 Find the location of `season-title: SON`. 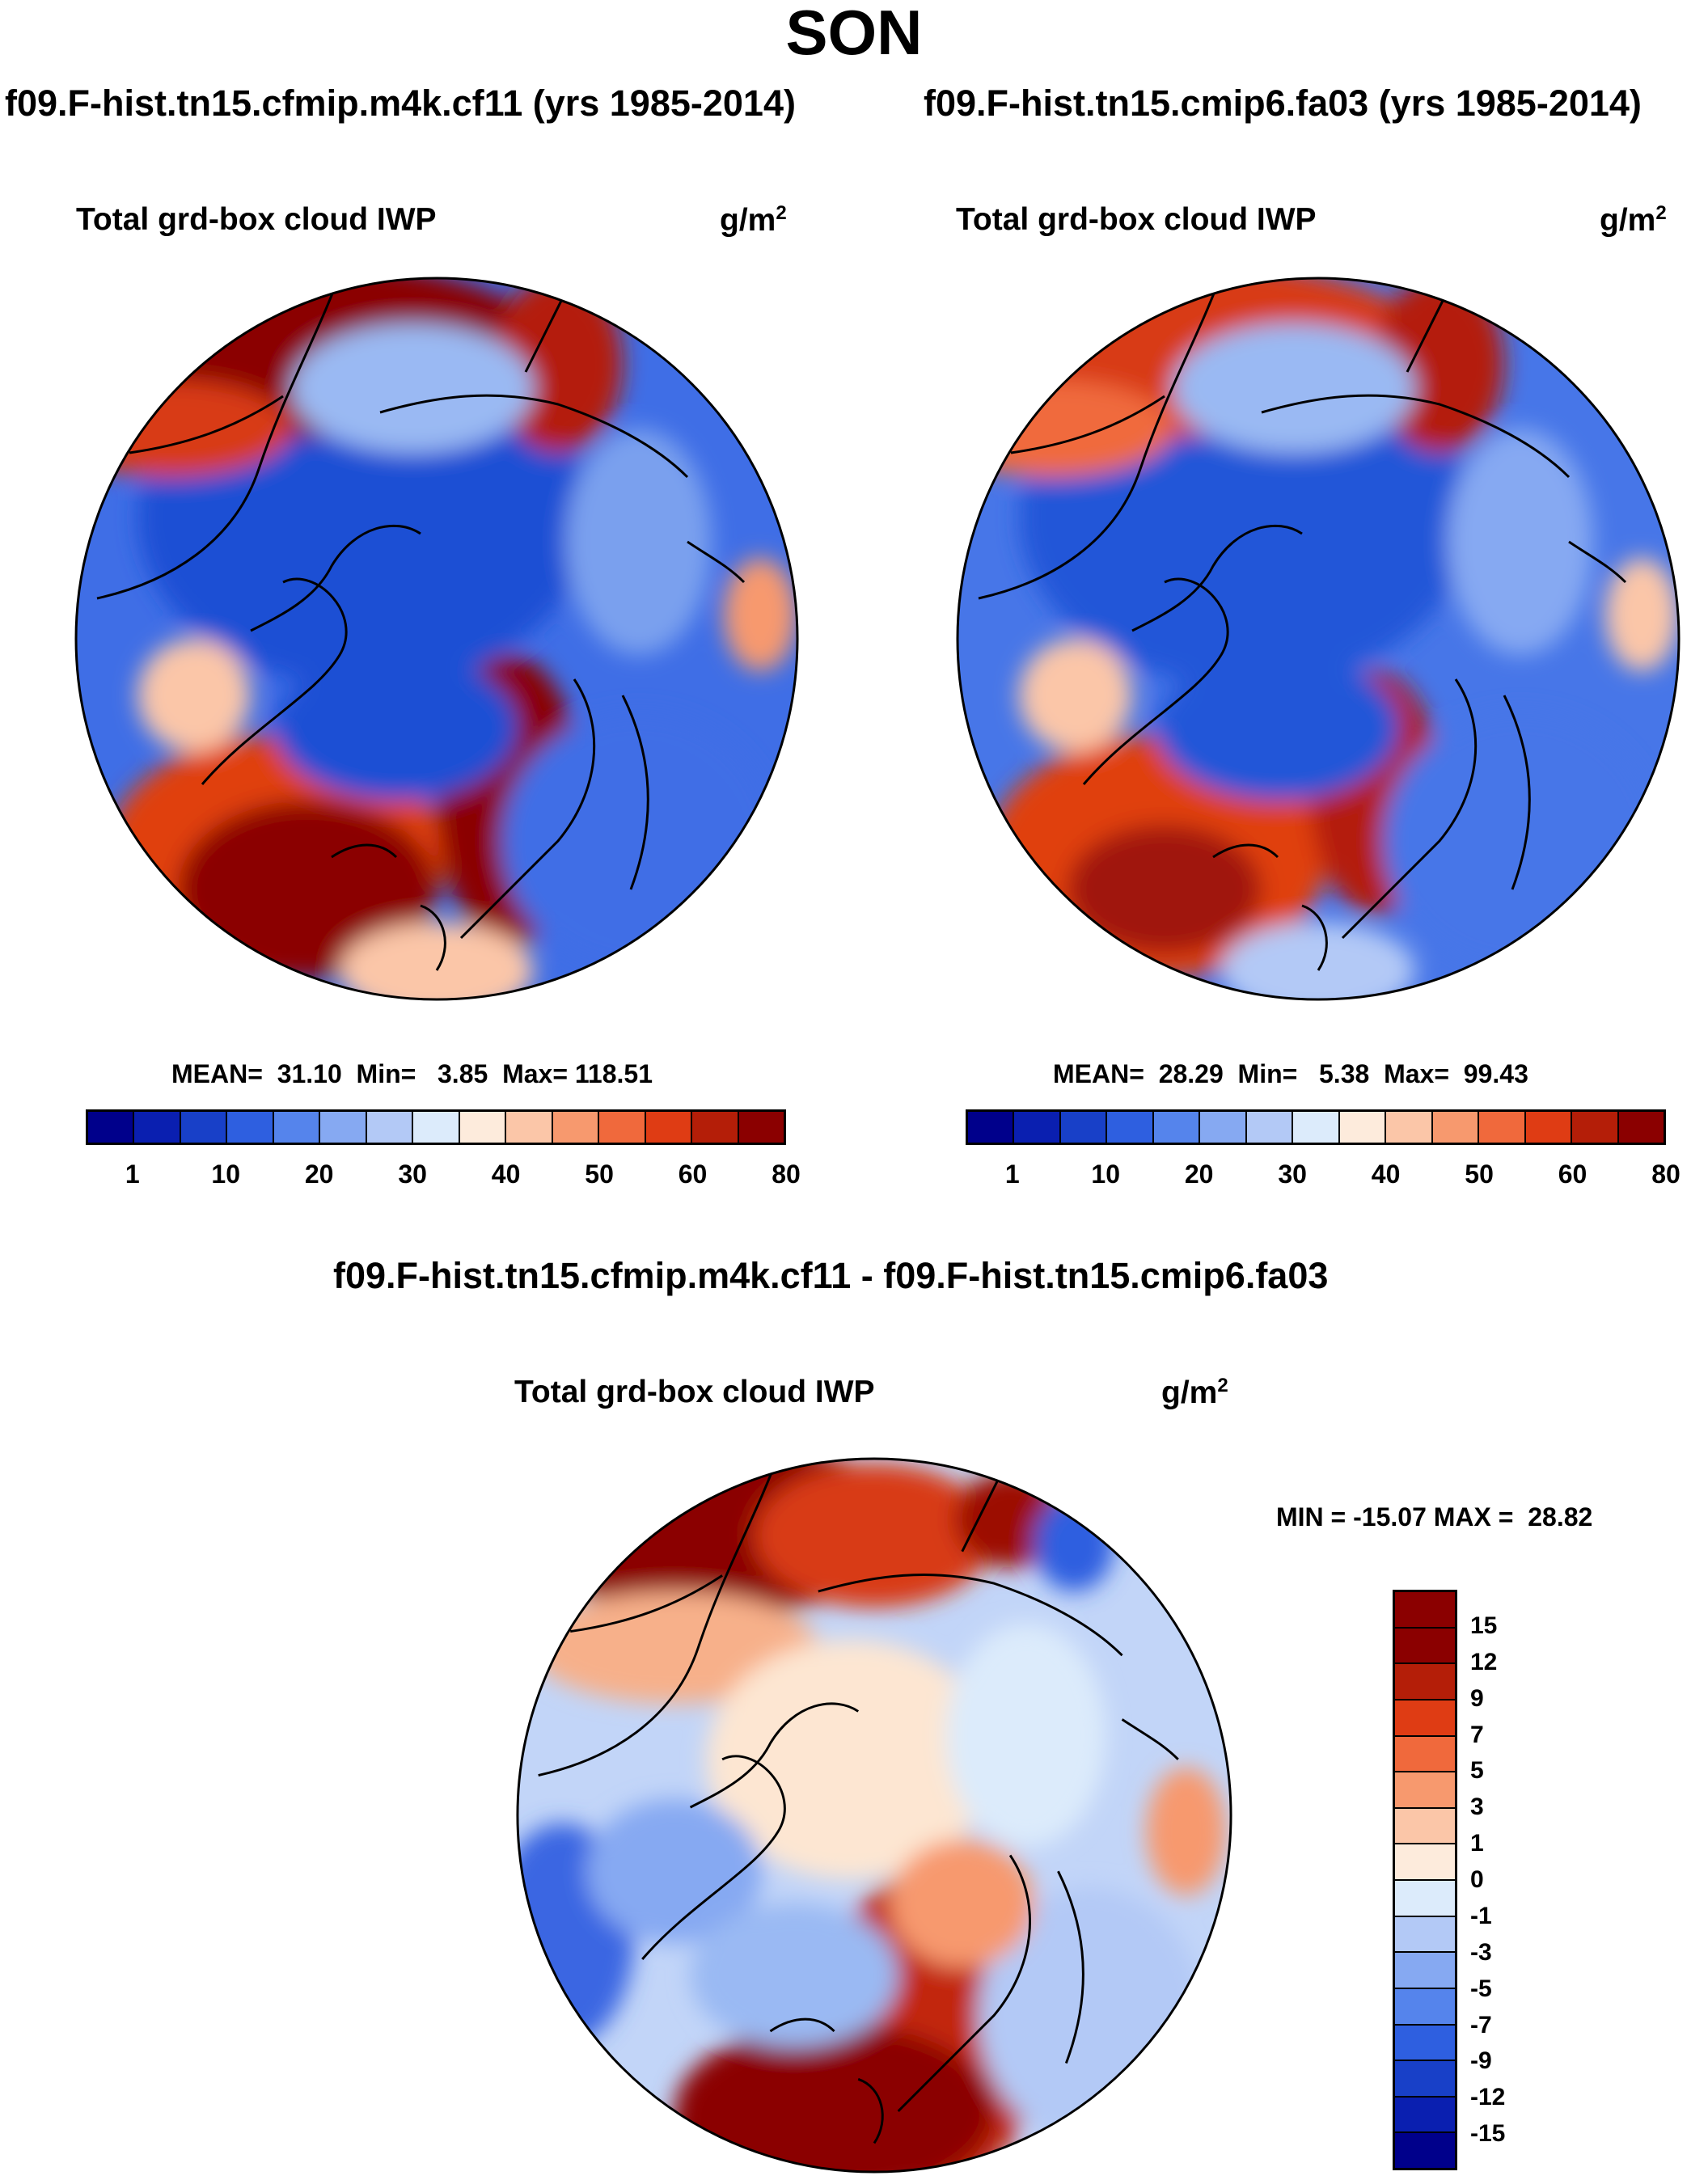

season-title: SON is located at coordinates (854, 34).